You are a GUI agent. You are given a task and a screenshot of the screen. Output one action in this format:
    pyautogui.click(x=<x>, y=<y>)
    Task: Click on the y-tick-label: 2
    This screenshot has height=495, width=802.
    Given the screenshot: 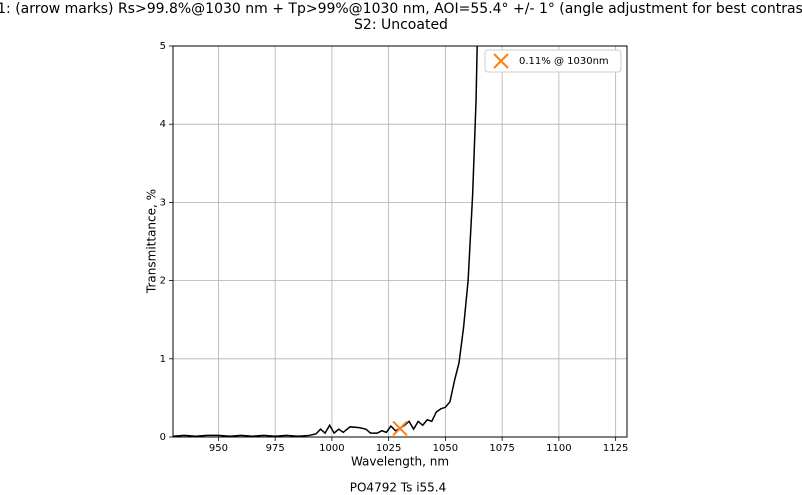 What is the action you would take?
    pyautogui.click(x=163, y=281)
    